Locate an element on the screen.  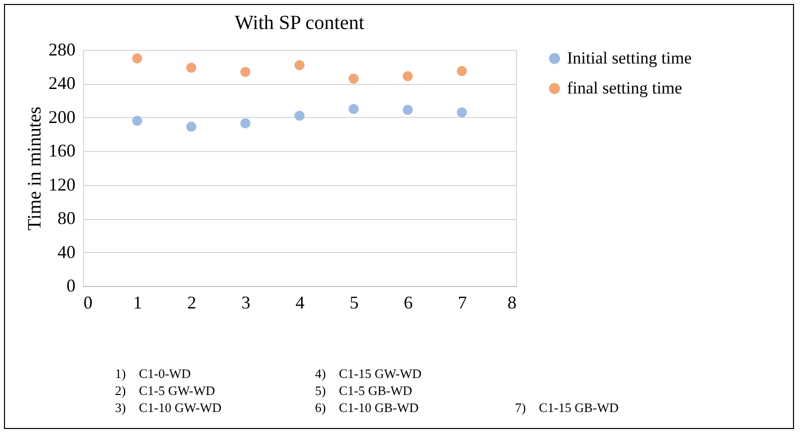
x-tick-label: 7 is located at coordinates (462, 302).